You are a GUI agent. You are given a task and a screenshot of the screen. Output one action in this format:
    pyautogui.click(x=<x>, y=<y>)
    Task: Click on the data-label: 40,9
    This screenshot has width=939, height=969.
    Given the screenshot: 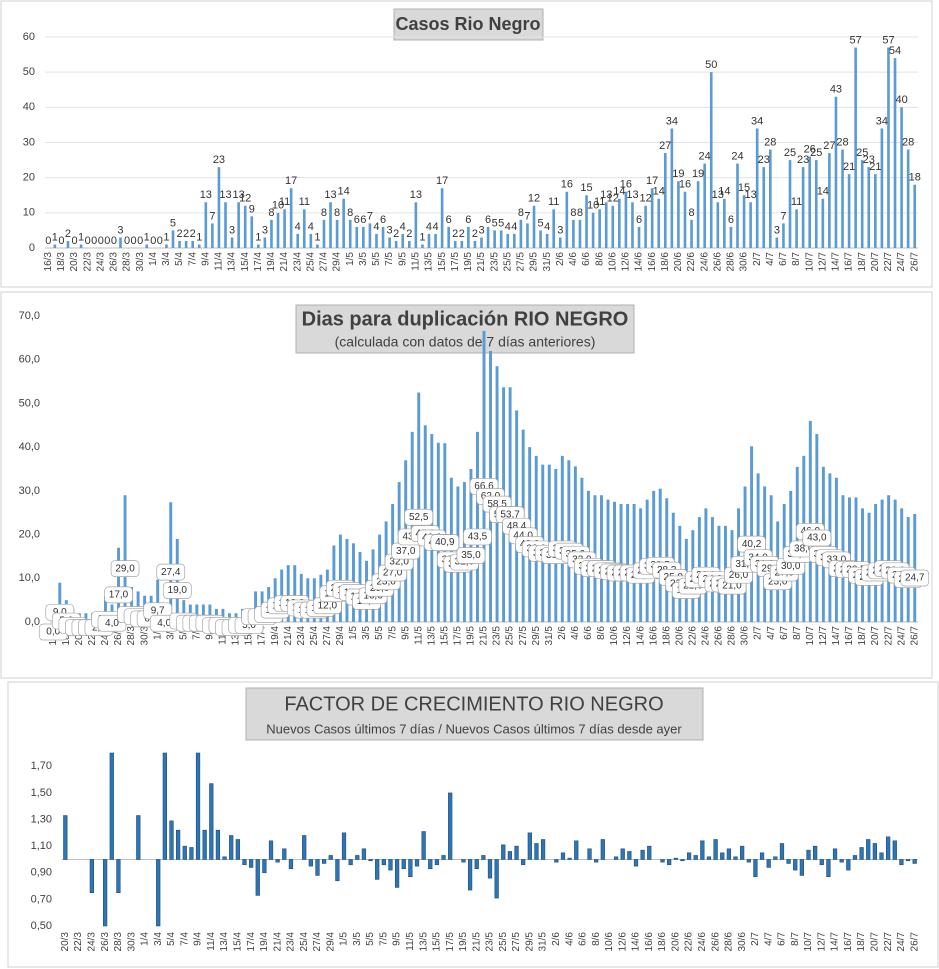 What is the action you would take?
    pyautogui.click(x=445, y=542)
    